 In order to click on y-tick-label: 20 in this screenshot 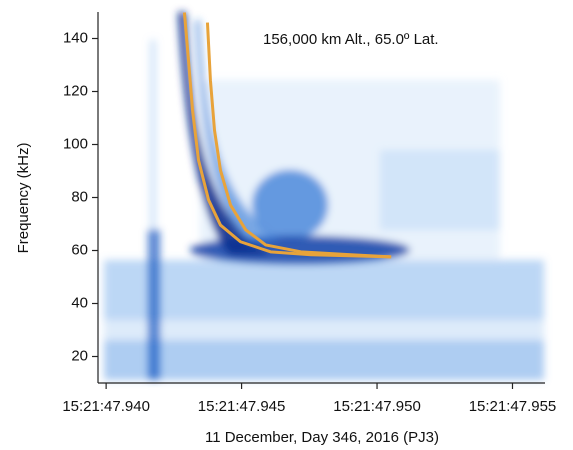, I will do `click(79, 355)`.